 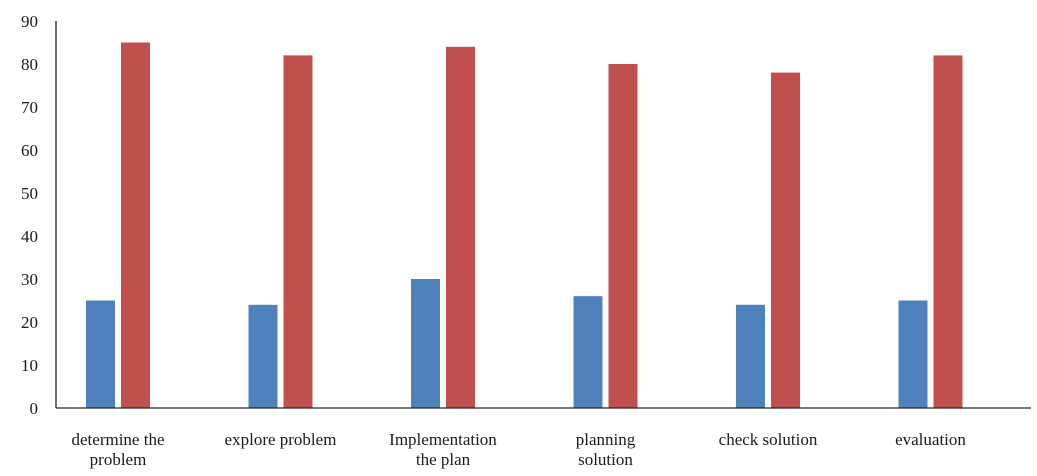 I want to click on y-tick-label: 80, so click(x=29, y=64).